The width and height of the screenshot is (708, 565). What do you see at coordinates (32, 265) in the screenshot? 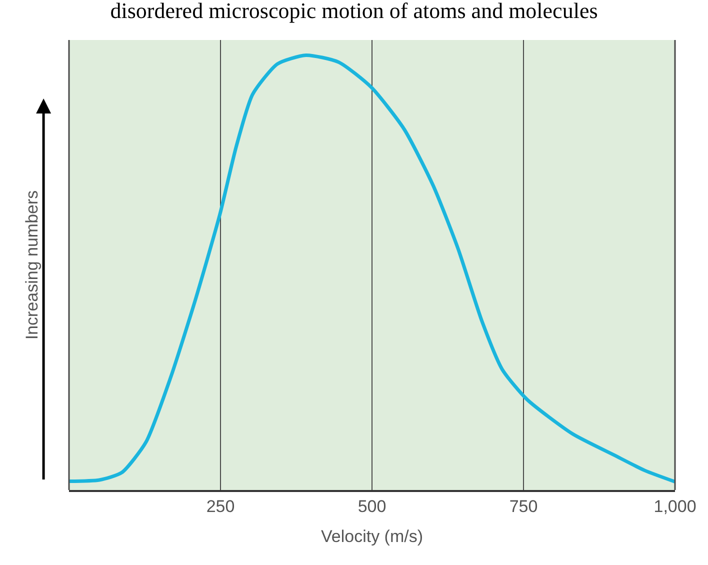
I see `y-axis-title: Increasing numbers` at bounding box center [32, 265].